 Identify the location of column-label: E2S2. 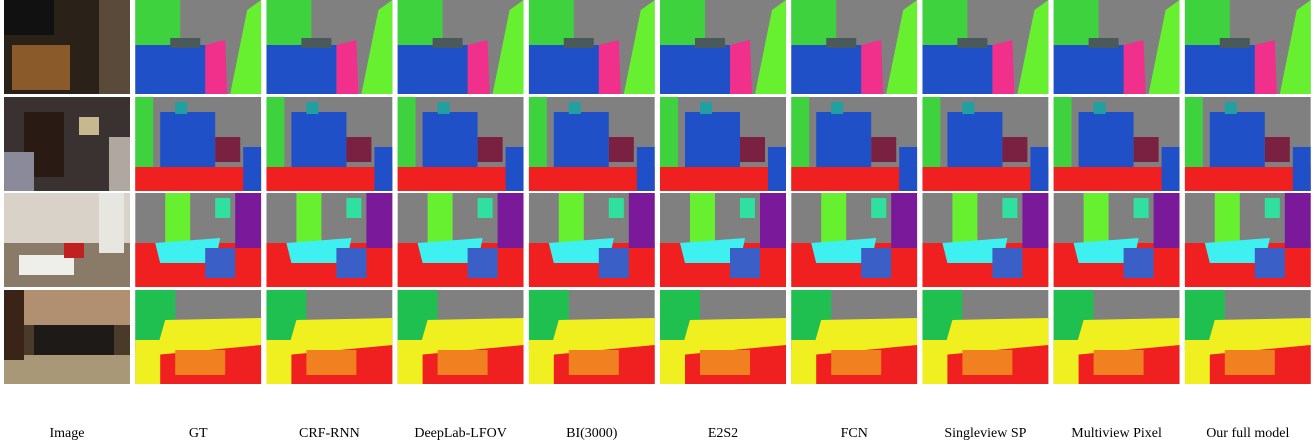
(723, 433).